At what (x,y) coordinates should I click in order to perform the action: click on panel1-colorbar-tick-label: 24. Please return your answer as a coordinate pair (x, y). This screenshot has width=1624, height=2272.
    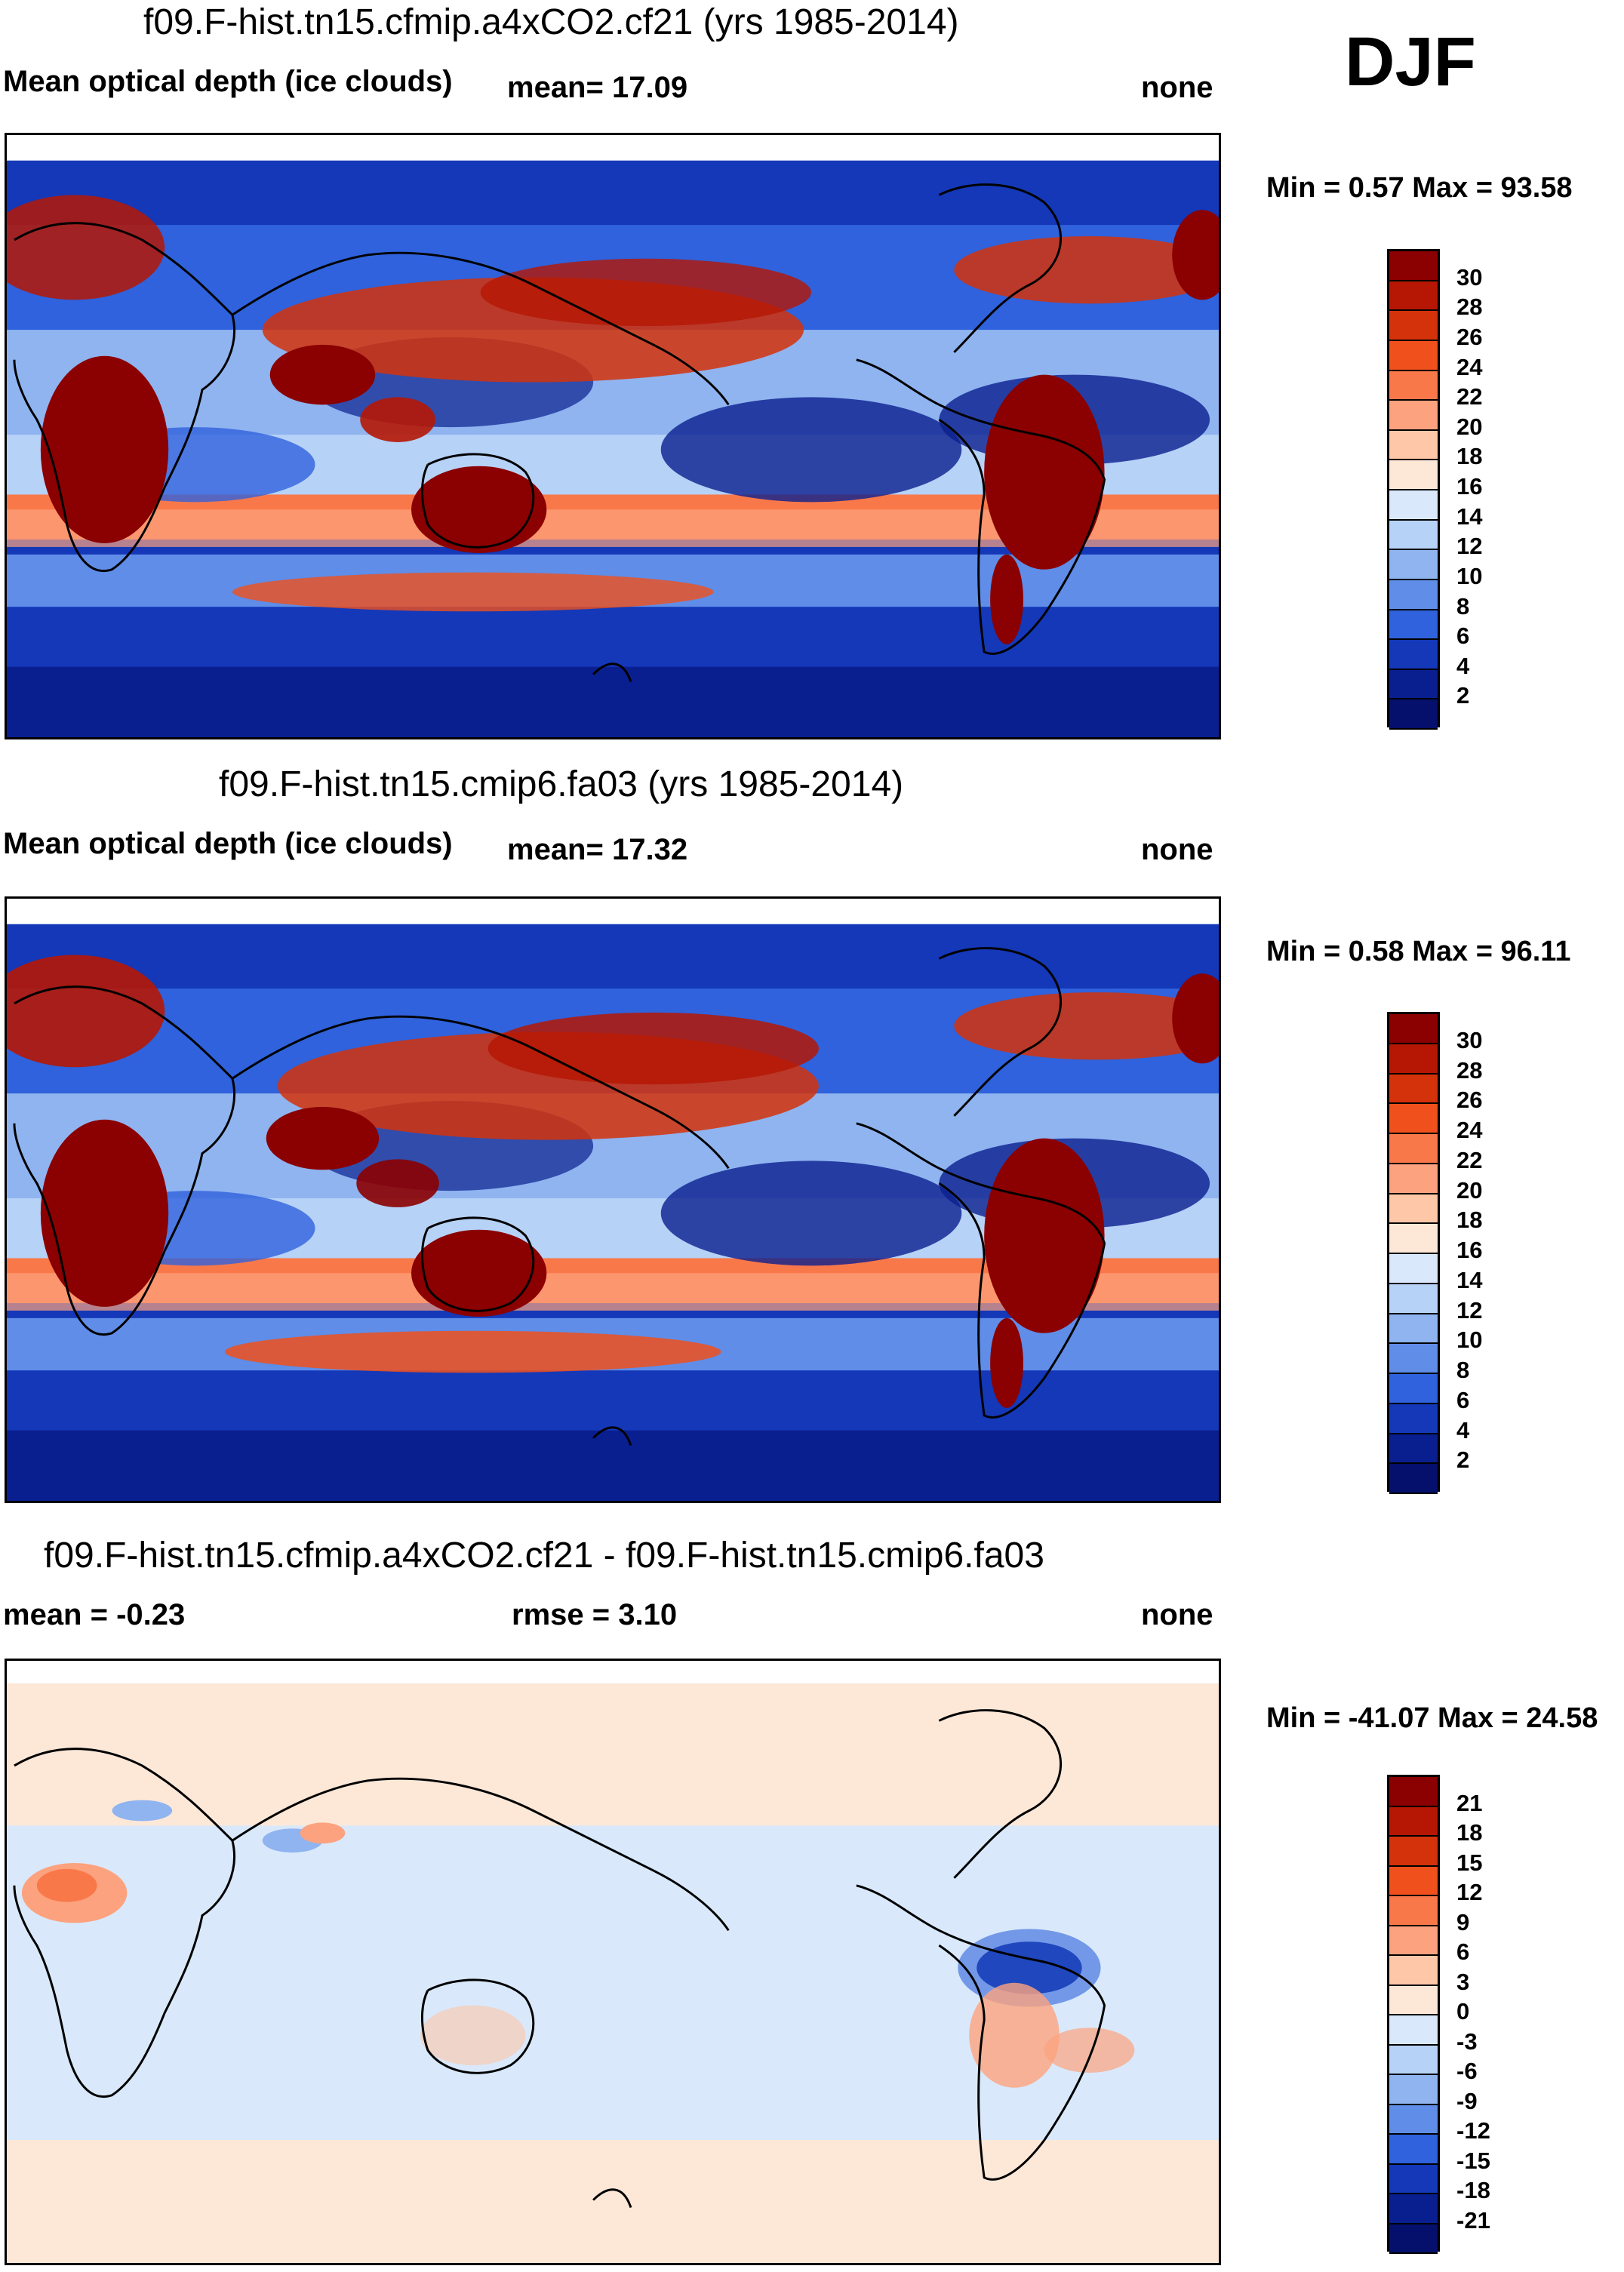
    Looking at the image, I should click on (1469, 366).